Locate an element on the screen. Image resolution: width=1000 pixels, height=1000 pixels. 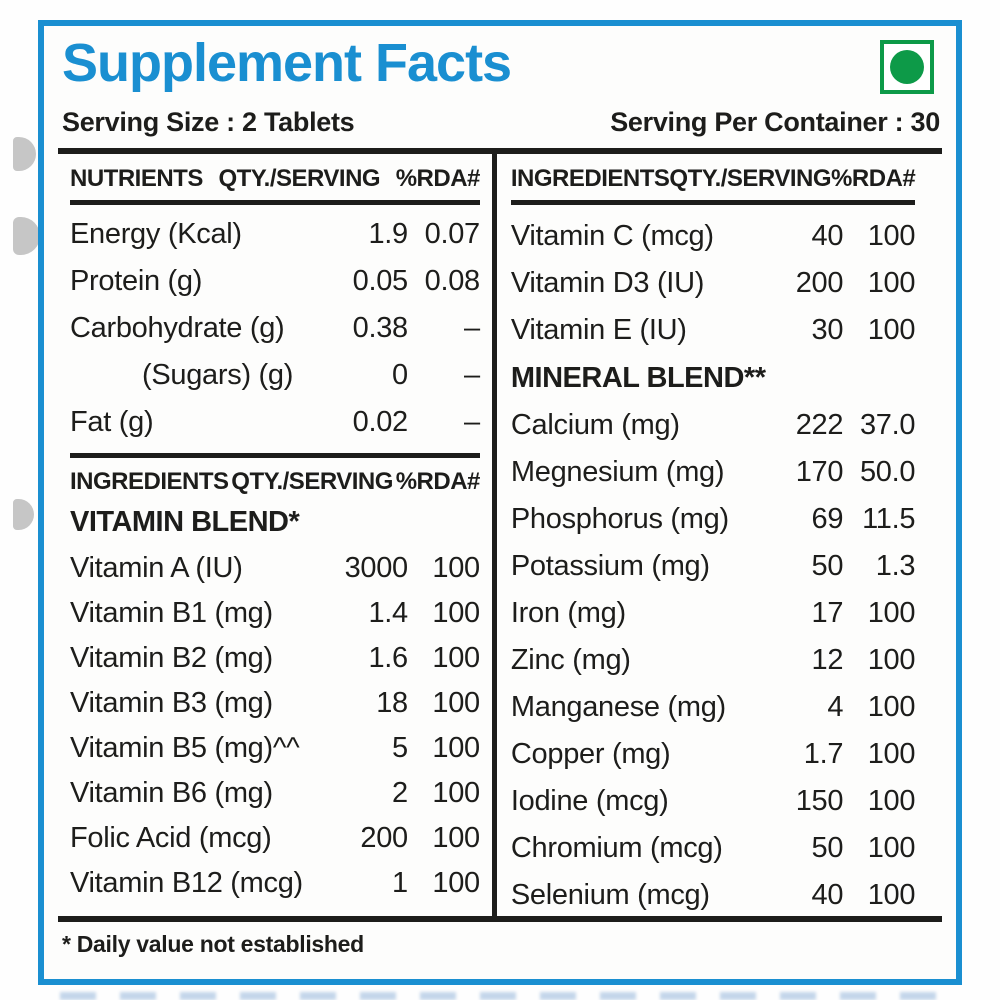
table-row: Megnesium (mg) 170 50.0 is located at coordinates (713, 472).